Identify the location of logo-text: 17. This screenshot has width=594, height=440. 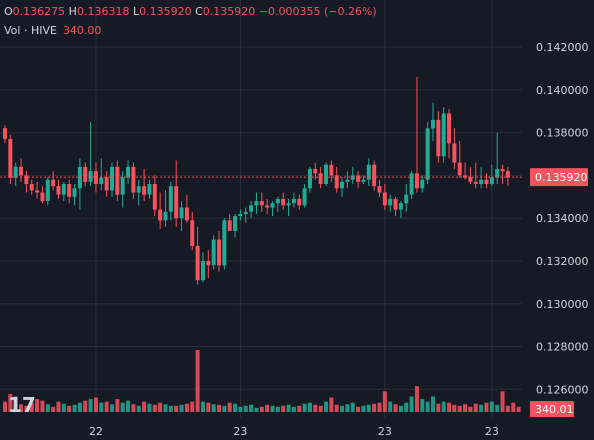
(22, 405).